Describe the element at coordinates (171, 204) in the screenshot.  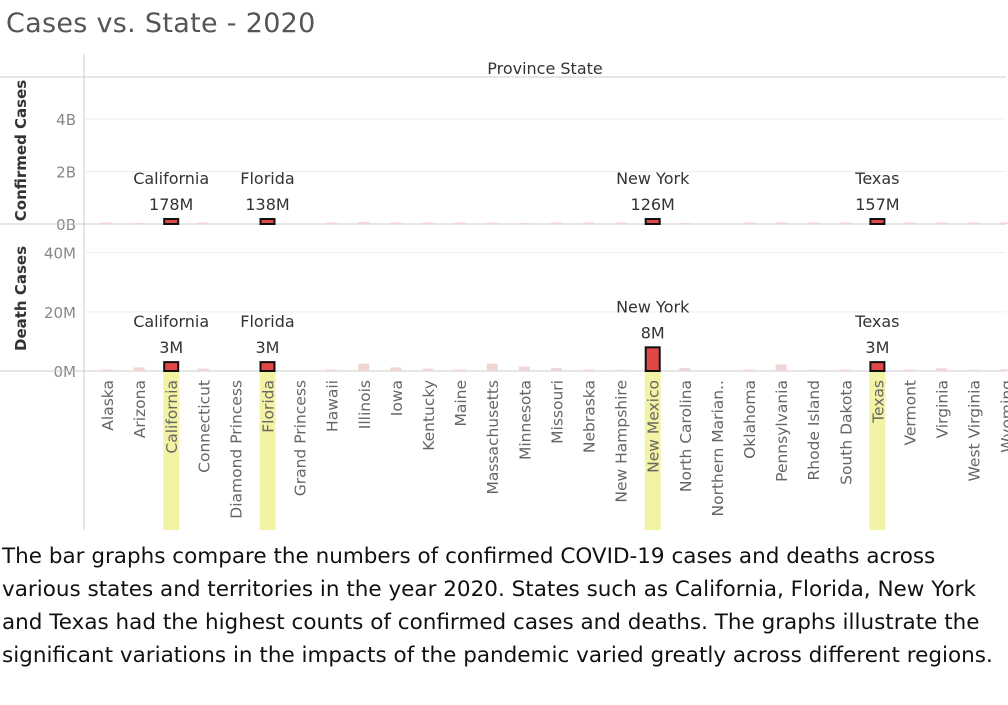
I see `data-label-value: 178M` at that location.